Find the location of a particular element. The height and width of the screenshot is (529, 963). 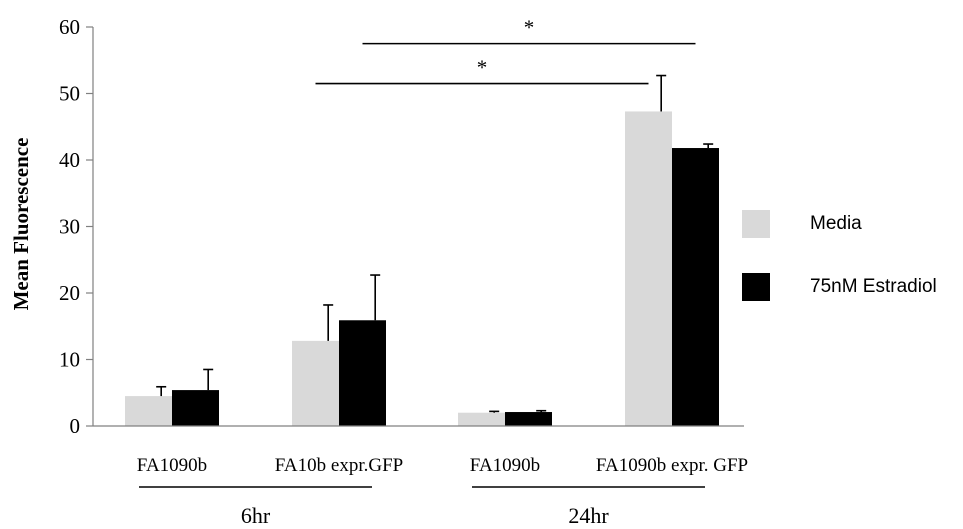

legend-label: 75nM Estradiol is located at coordinates (873, 286).